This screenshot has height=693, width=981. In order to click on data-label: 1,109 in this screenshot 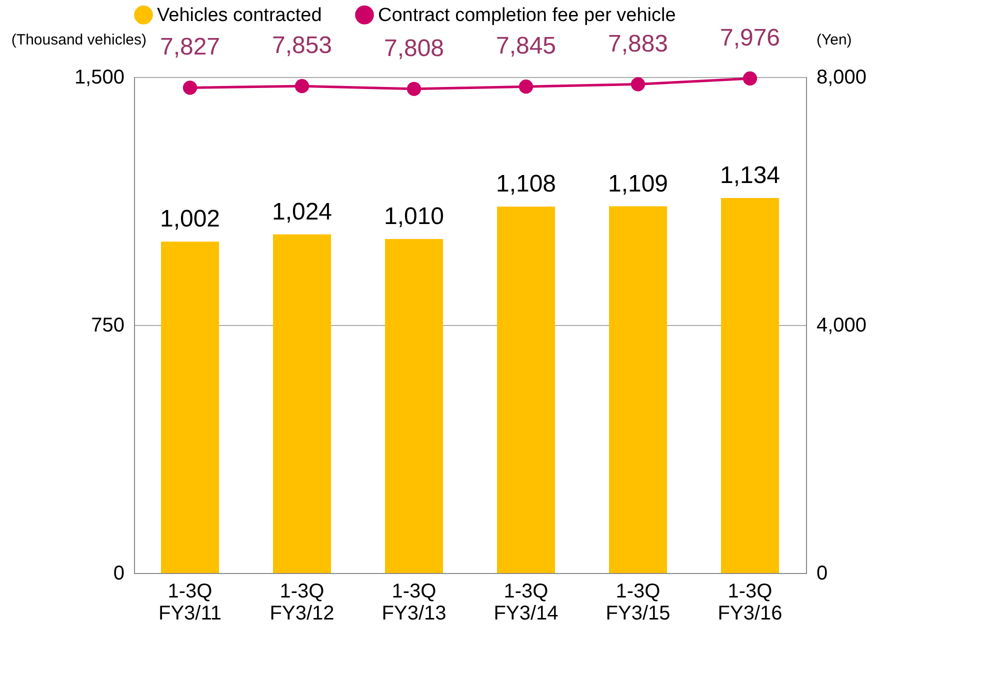, I will do `click(638, 184)`.